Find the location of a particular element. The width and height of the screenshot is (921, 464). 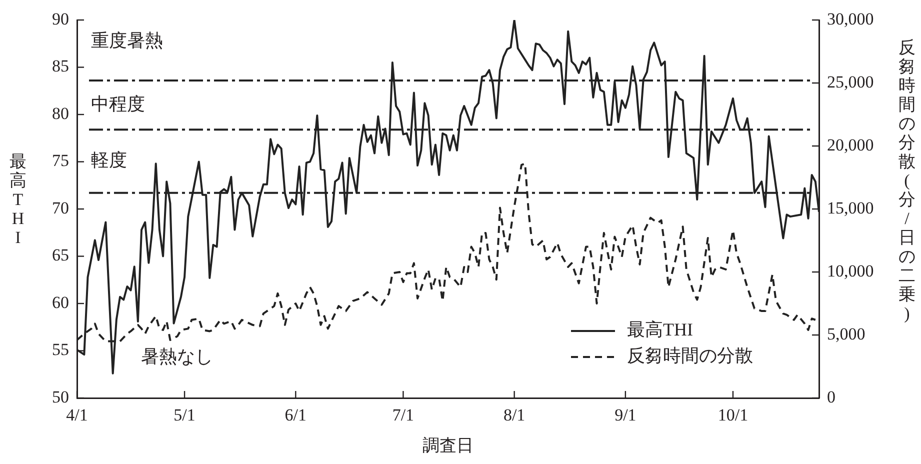

x-tick-label: 10/1 is located at coordinates (733, 415).